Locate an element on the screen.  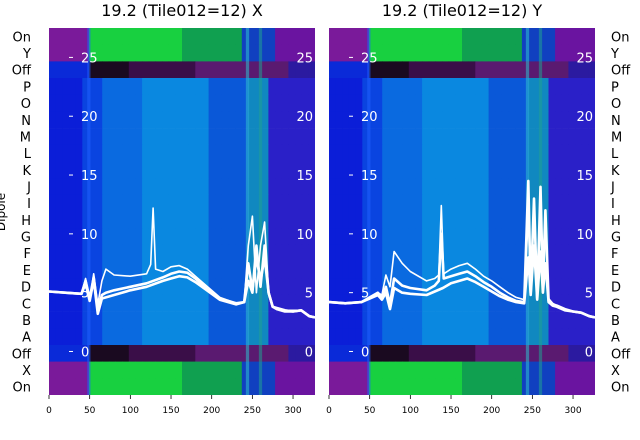
x-tick: 300 is located at coordinates (293, 405).